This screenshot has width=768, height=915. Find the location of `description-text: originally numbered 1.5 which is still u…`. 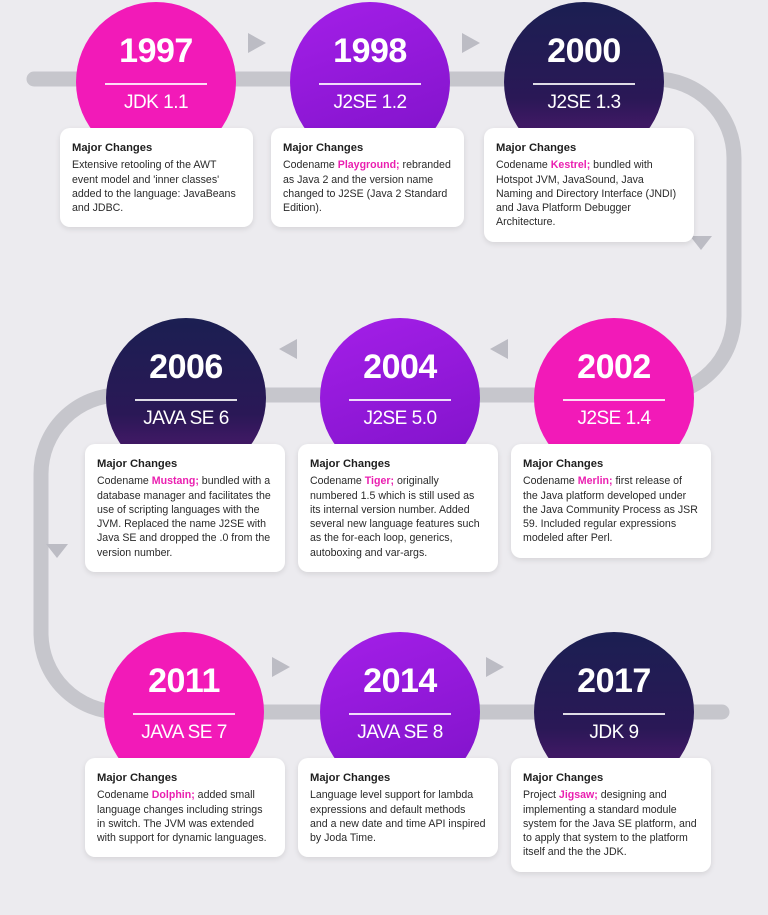

description-text: originally numbered 1.5 which is still u… is located at coordinates (395, 517).